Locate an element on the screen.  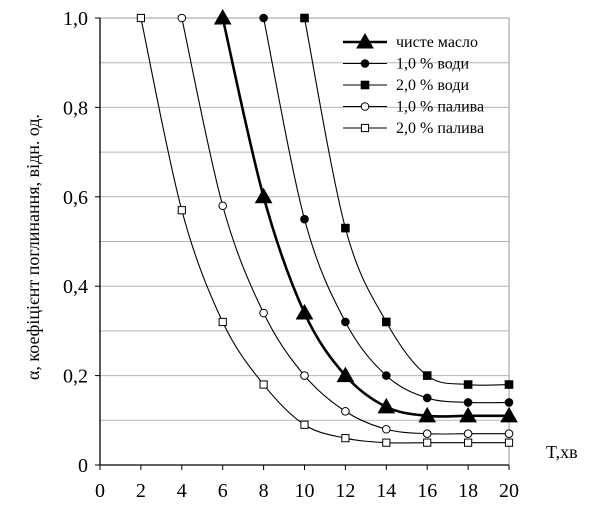
y-axis-label: α, коефіцієнт поглинання, відн. од. is located at coordinates (33, 247).